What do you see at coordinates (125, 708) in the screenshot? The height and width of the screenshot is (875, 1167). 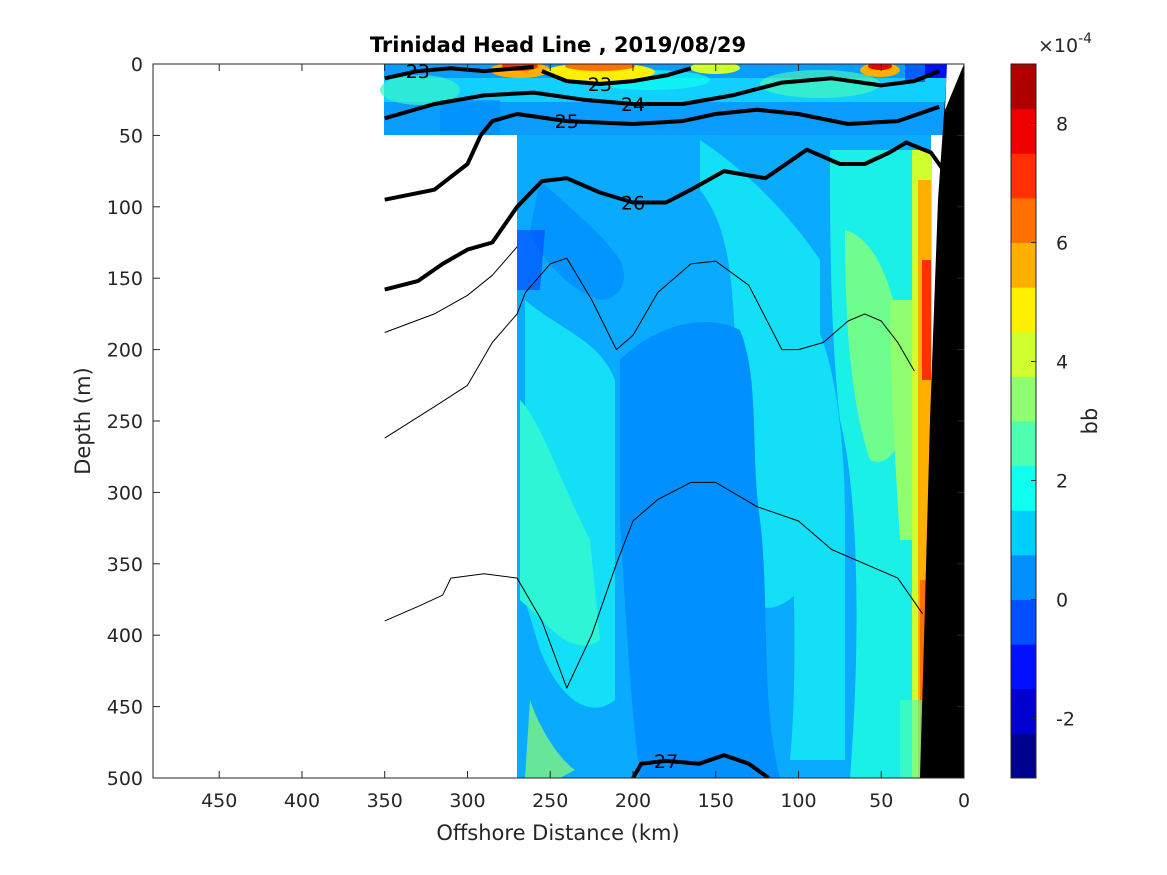 I see `y-tick-label: 450` at bounding box center [125, 708].